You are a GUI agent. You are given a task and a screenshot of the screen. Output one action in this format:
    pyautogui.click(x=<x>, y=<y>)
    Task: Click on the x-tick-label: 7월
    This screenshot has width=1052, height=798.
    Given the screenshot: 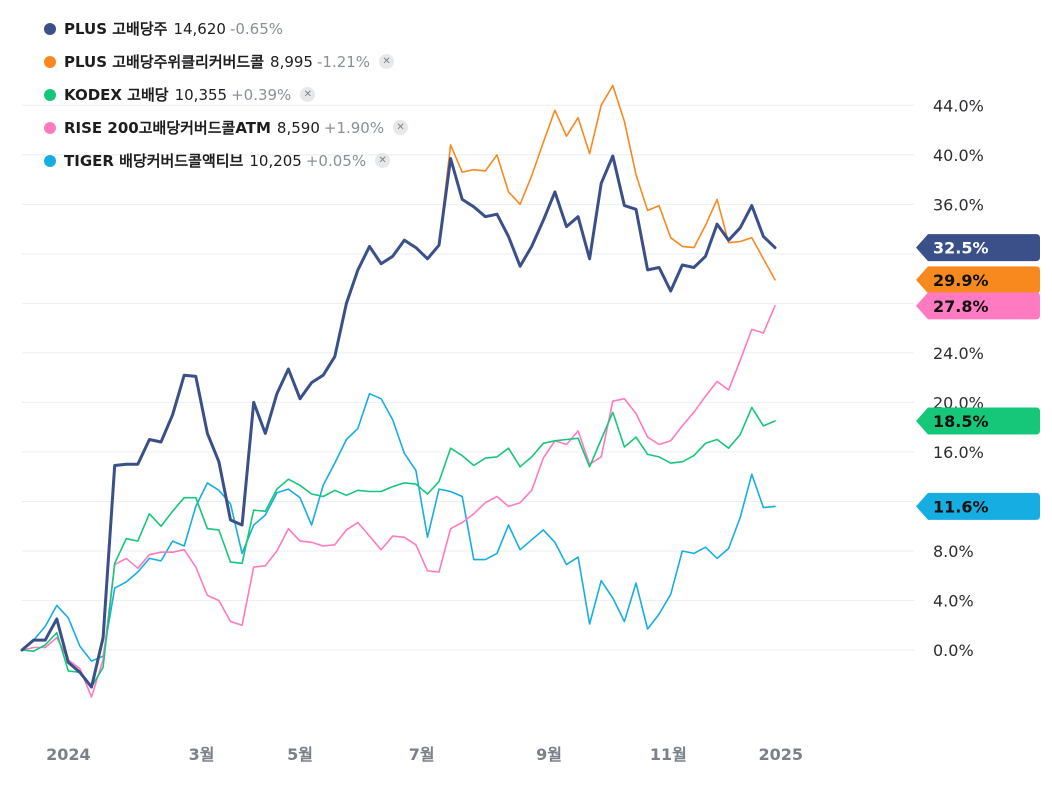 What is the action you would take?
    pyautogui.click(x=422, y=754)
    